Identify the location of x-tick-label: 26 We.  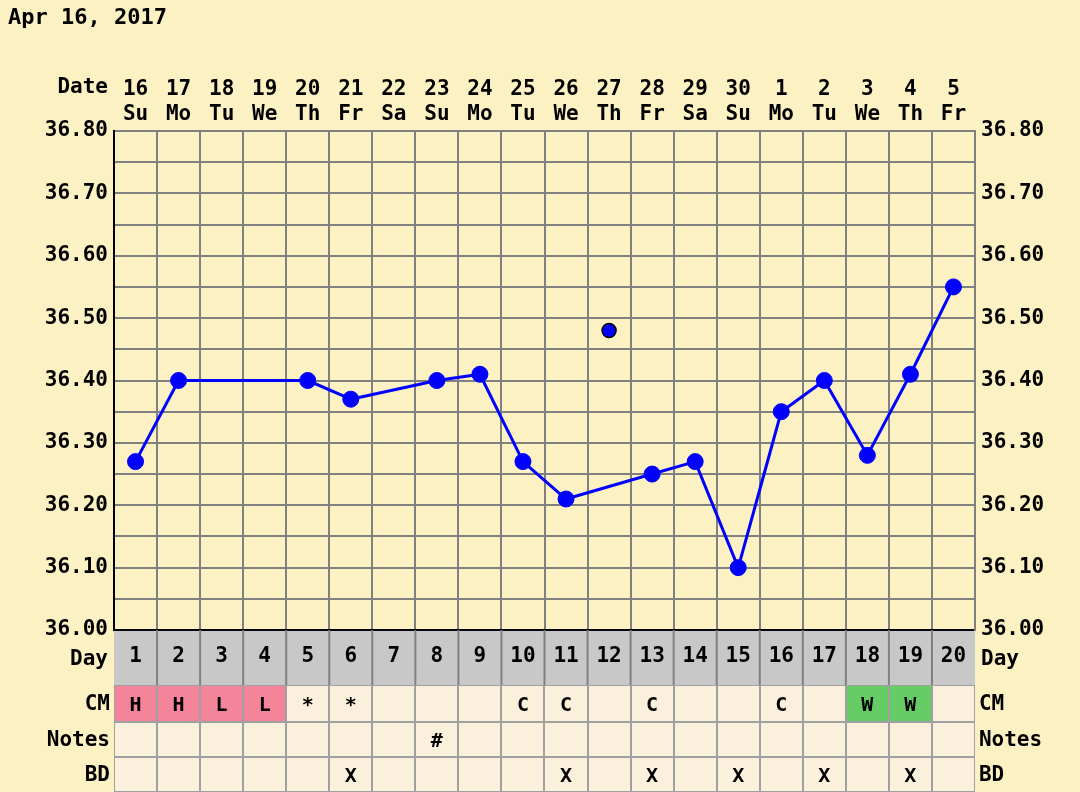
(566, 100).